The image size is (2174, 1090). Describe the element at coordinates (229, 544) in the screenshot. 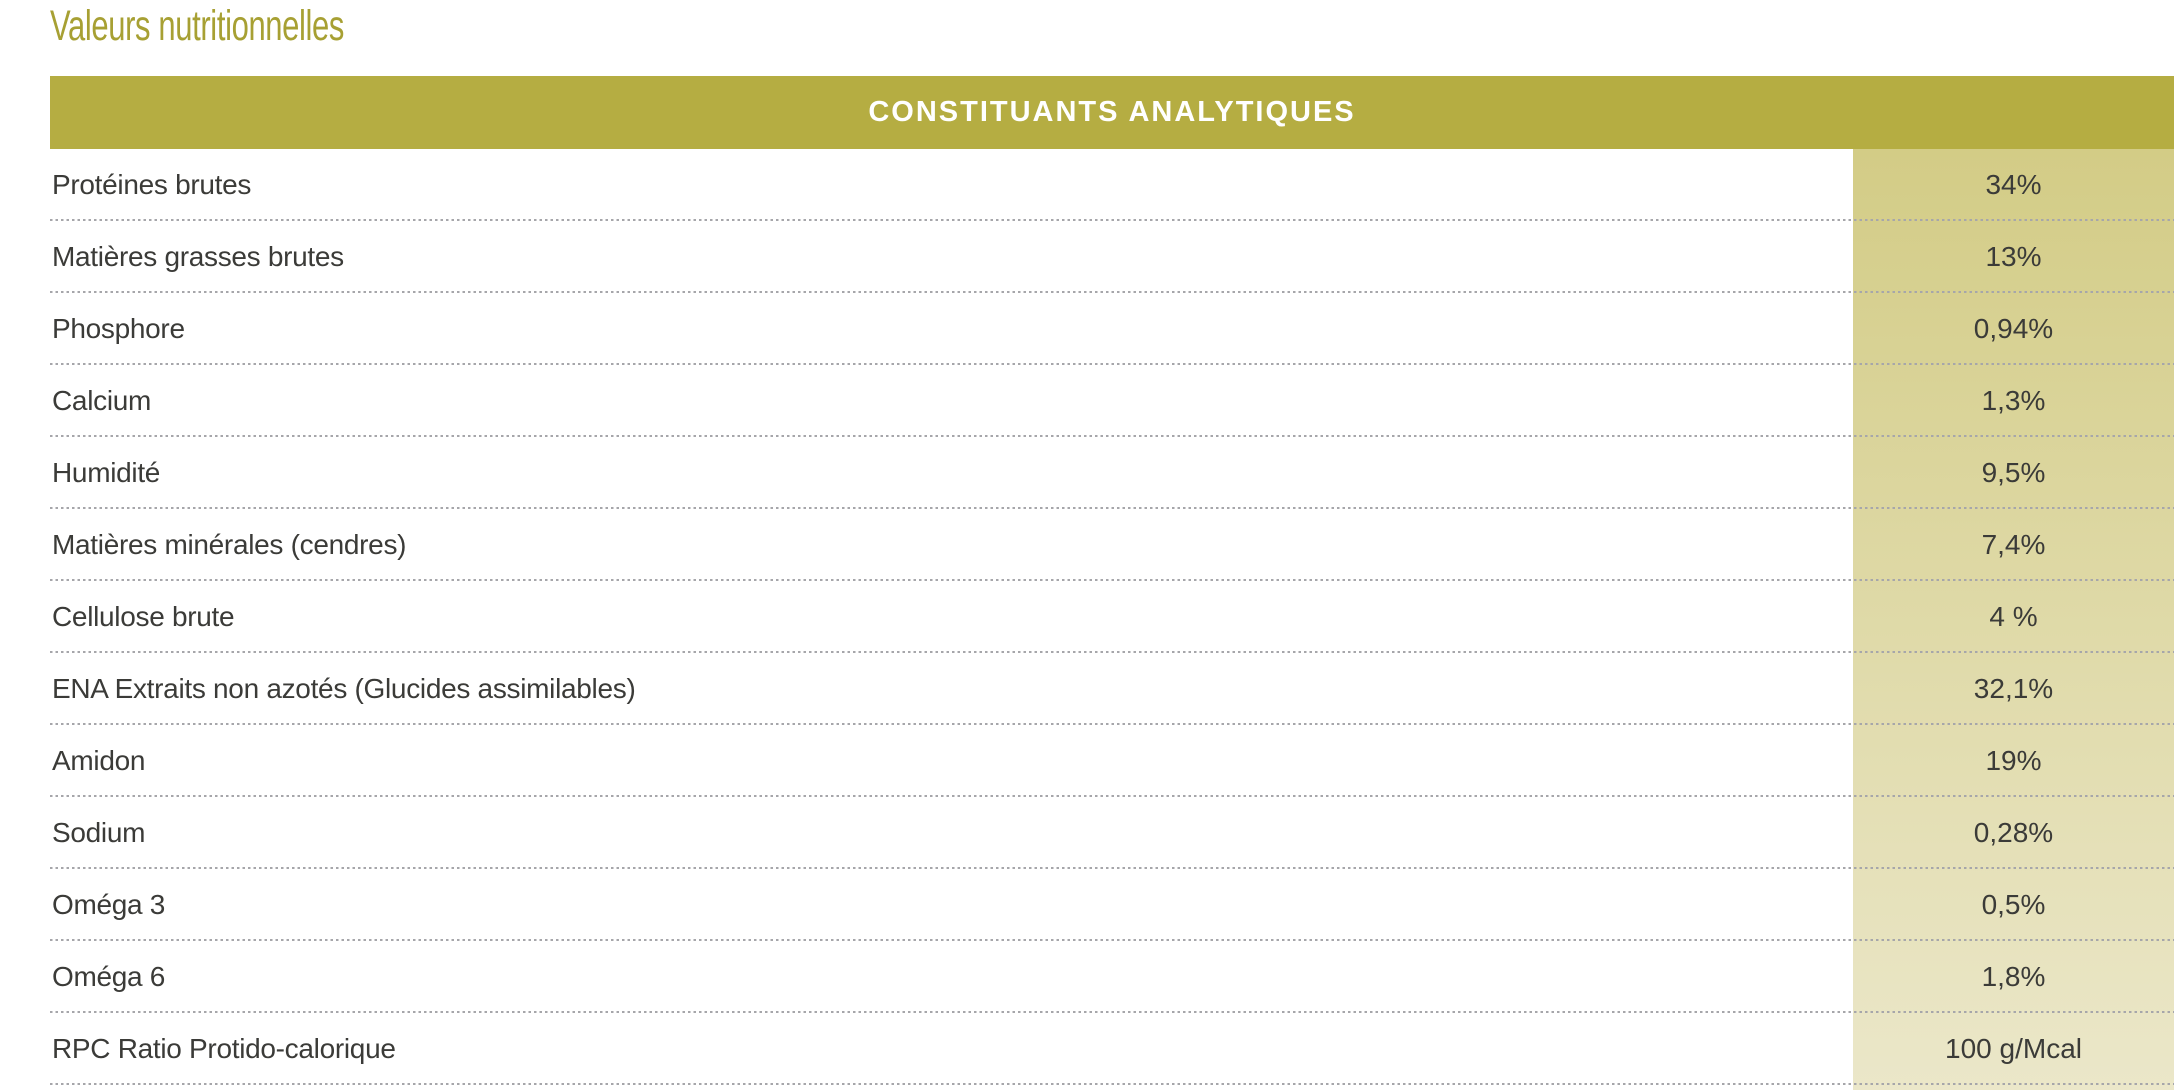

I see `row-label: Matières minérales (cendres)` at that location.